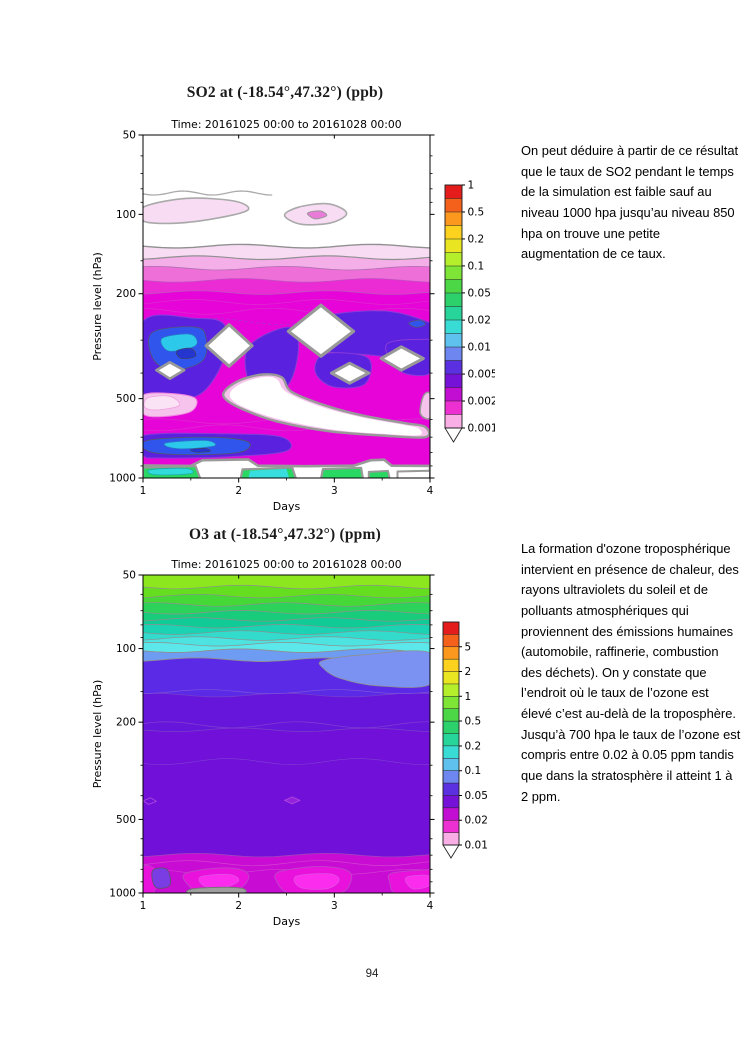 This screenshot has height=1053, width=744. What do you see at coordinates (482, 402) in the screenshot?
I see `svg-text: 0.002` at bounding box center [482, 402].